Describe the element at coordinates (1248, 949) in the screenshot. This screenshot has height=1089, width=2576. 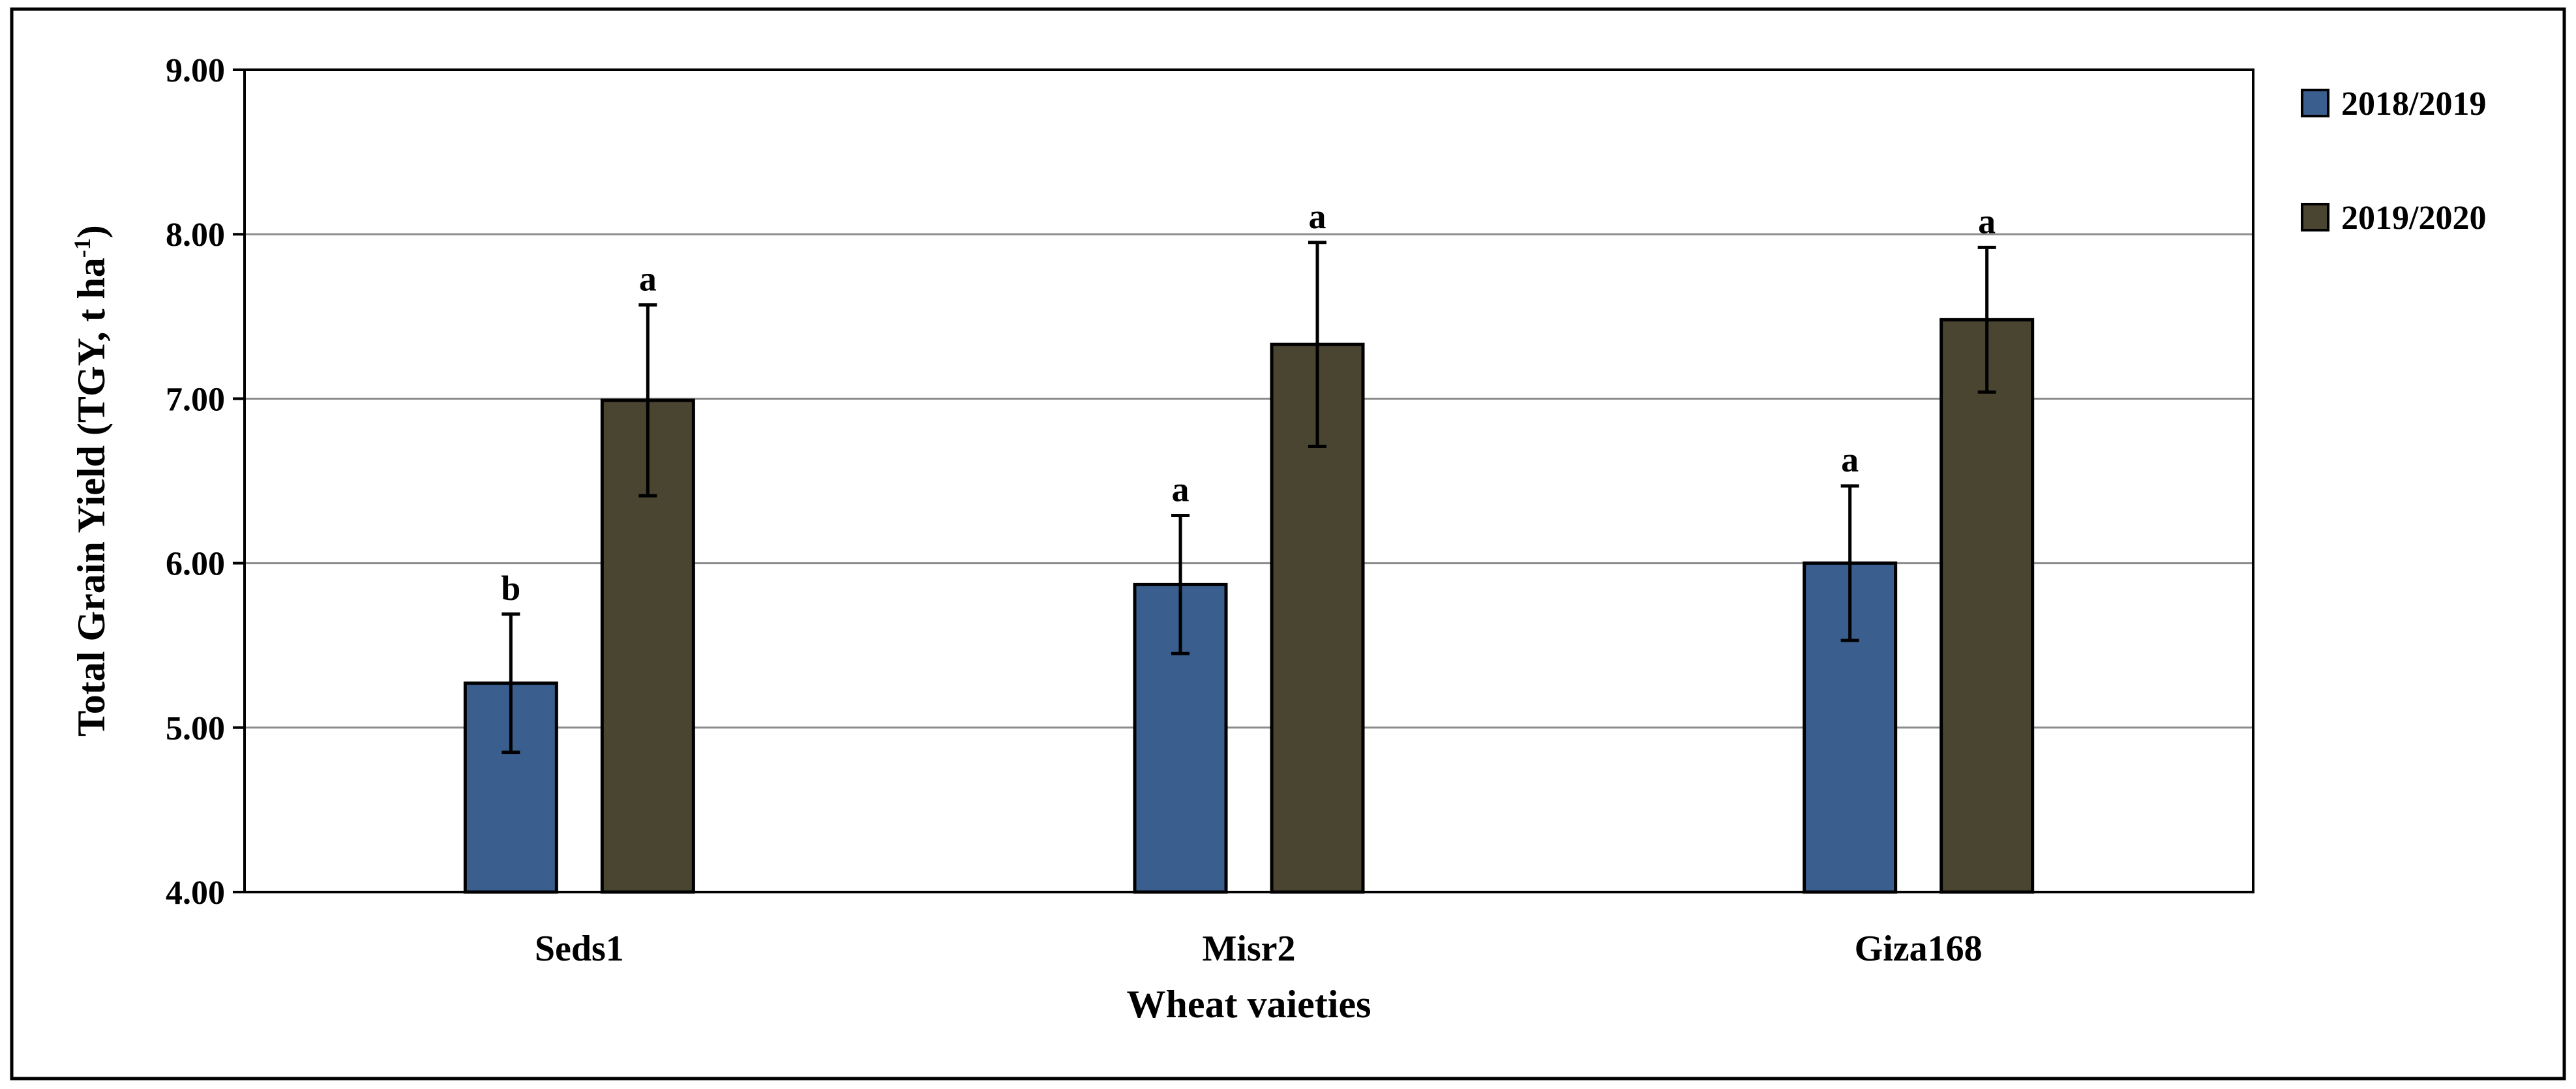
I see `x-category-label: Misr2` at that location.